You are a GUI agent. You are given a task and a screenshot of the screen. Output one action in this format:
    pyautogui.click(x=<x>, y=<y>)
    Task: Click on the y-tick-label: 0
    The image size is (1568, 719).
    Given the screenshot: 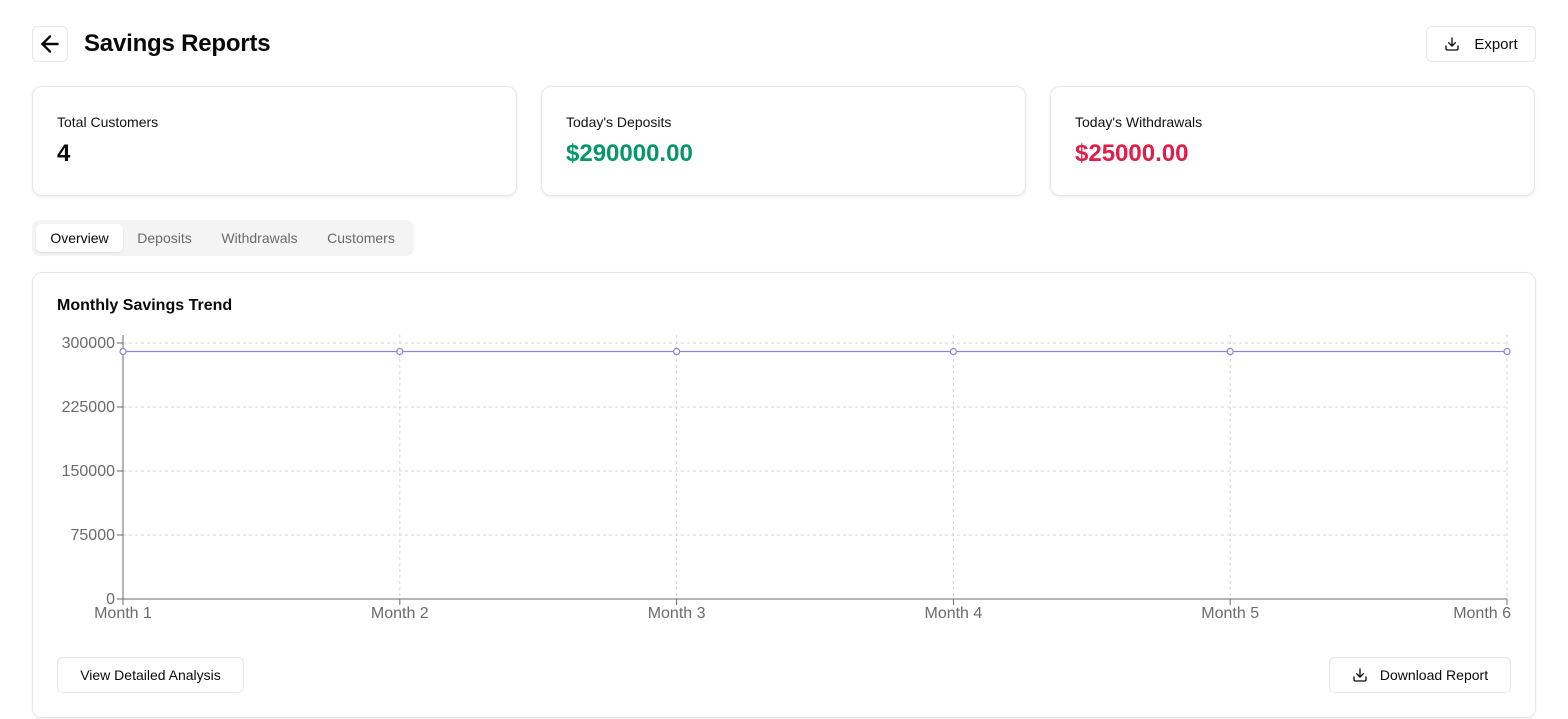 What is the action you would take?
    pyautogui.click(x=110, y=599)
    